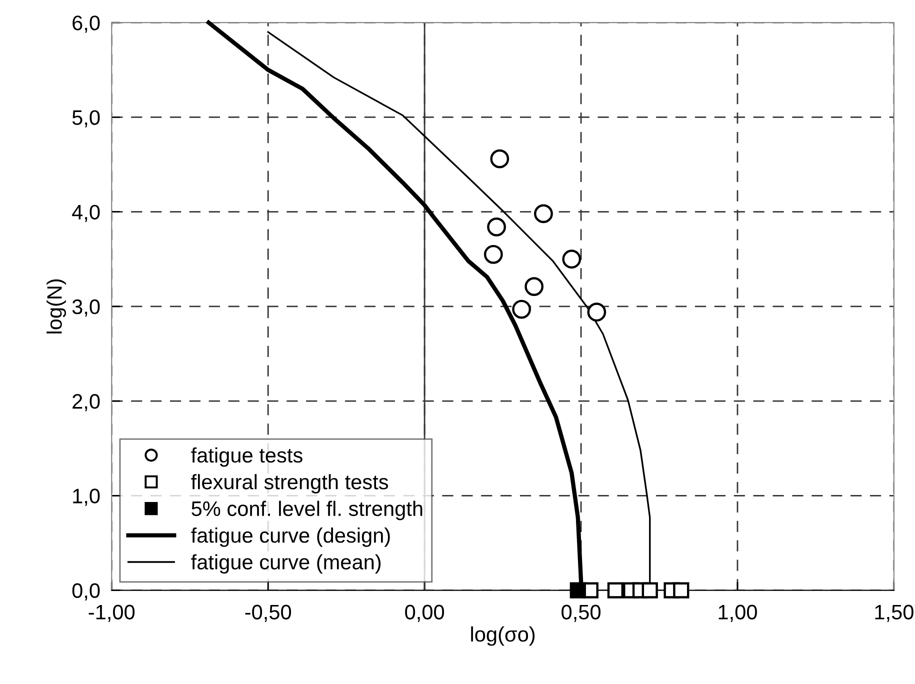  What do you see at coordinates (111, 613) in the screenshot?
I see `x-tick-label: -1,00` at bounding box center [111, 613].